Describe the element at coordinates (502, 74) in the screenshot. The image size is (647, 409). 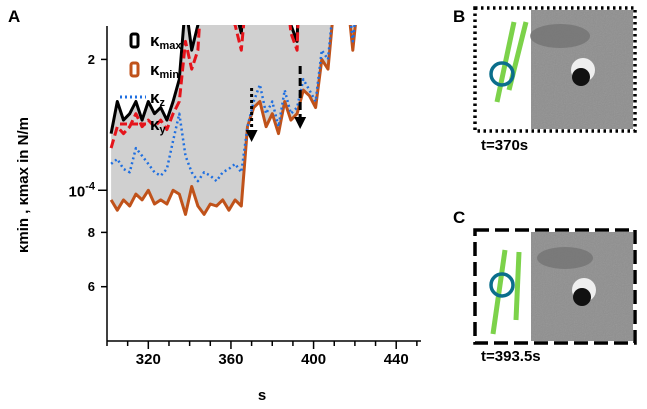
I see `panel-b-circle` at that location.